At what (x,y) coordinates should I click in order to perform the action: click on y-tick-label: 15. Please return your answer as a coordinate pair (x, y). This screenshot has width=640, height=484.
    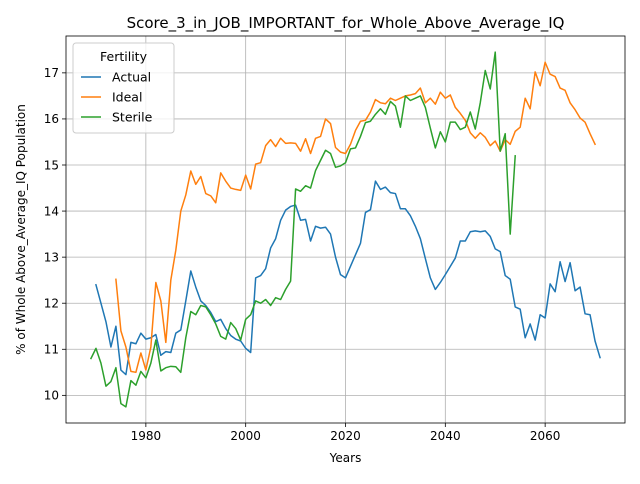
    Looking at the image, I should click on (51, 165).